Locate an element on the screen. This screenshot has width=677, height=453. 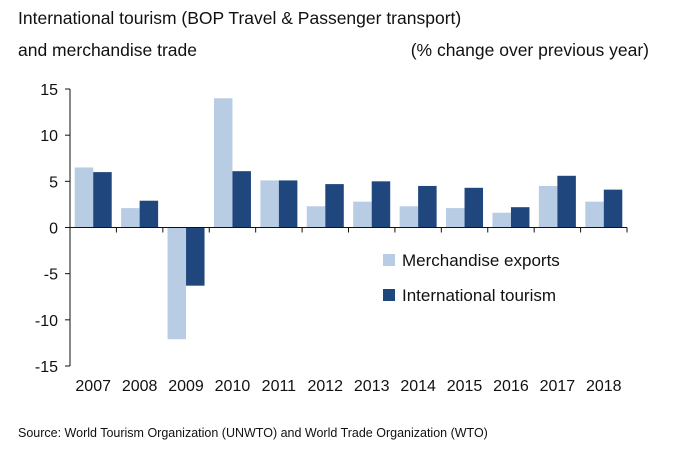
y-tick-label: -5 is located at coordinates (51, 275).